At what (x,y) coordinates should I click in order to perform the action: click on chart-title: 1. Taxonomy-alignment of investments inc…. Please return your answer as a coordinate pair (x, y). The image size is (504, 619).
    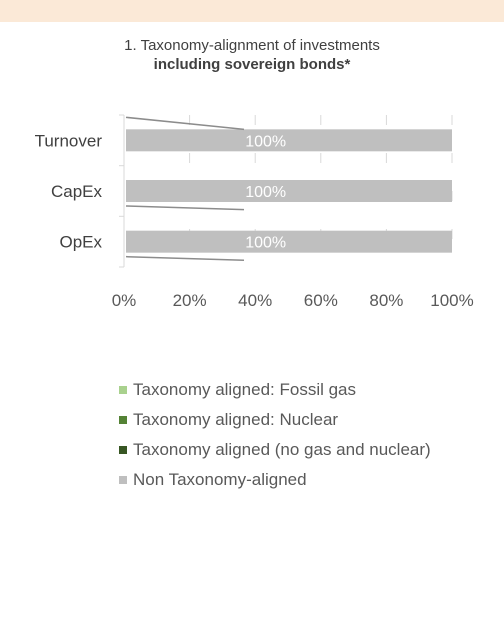
    Looking at the image, I should click on (252, 55).